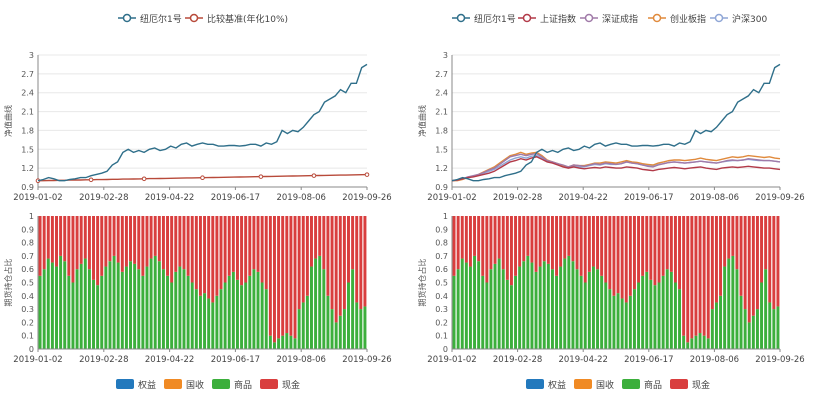 This screenshot has width=819, height=400. I want to click on x-tick-label: 2019-01-02, so click(37, 360).